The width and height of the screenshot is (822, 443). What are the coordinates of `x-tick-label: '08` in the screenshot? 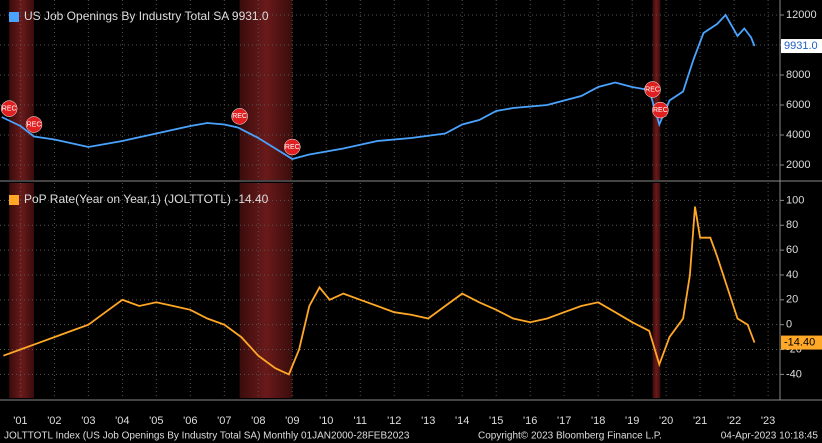 It's located at (258, 421).